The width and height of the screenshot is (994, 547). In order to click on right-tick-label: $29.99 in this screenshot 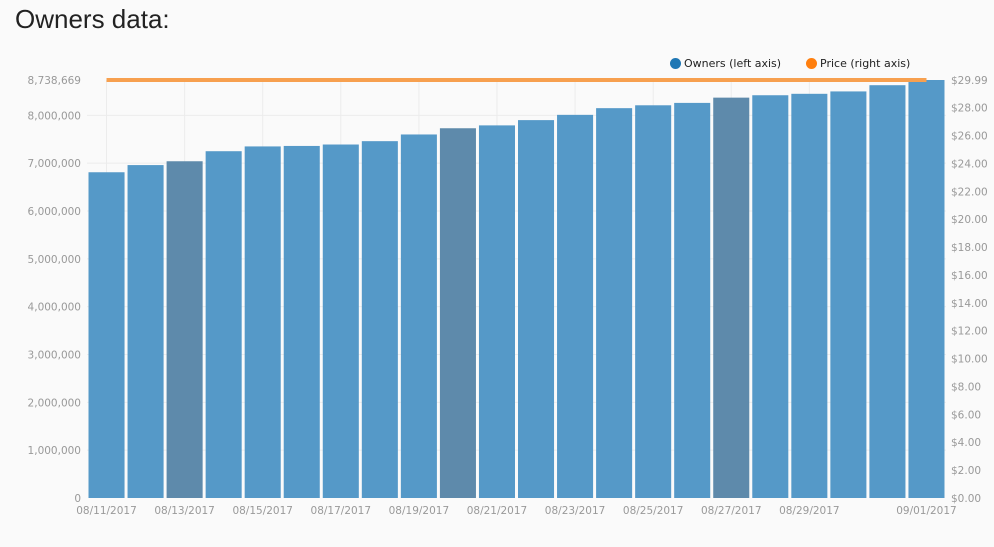, I will do `click(969, 81)`.